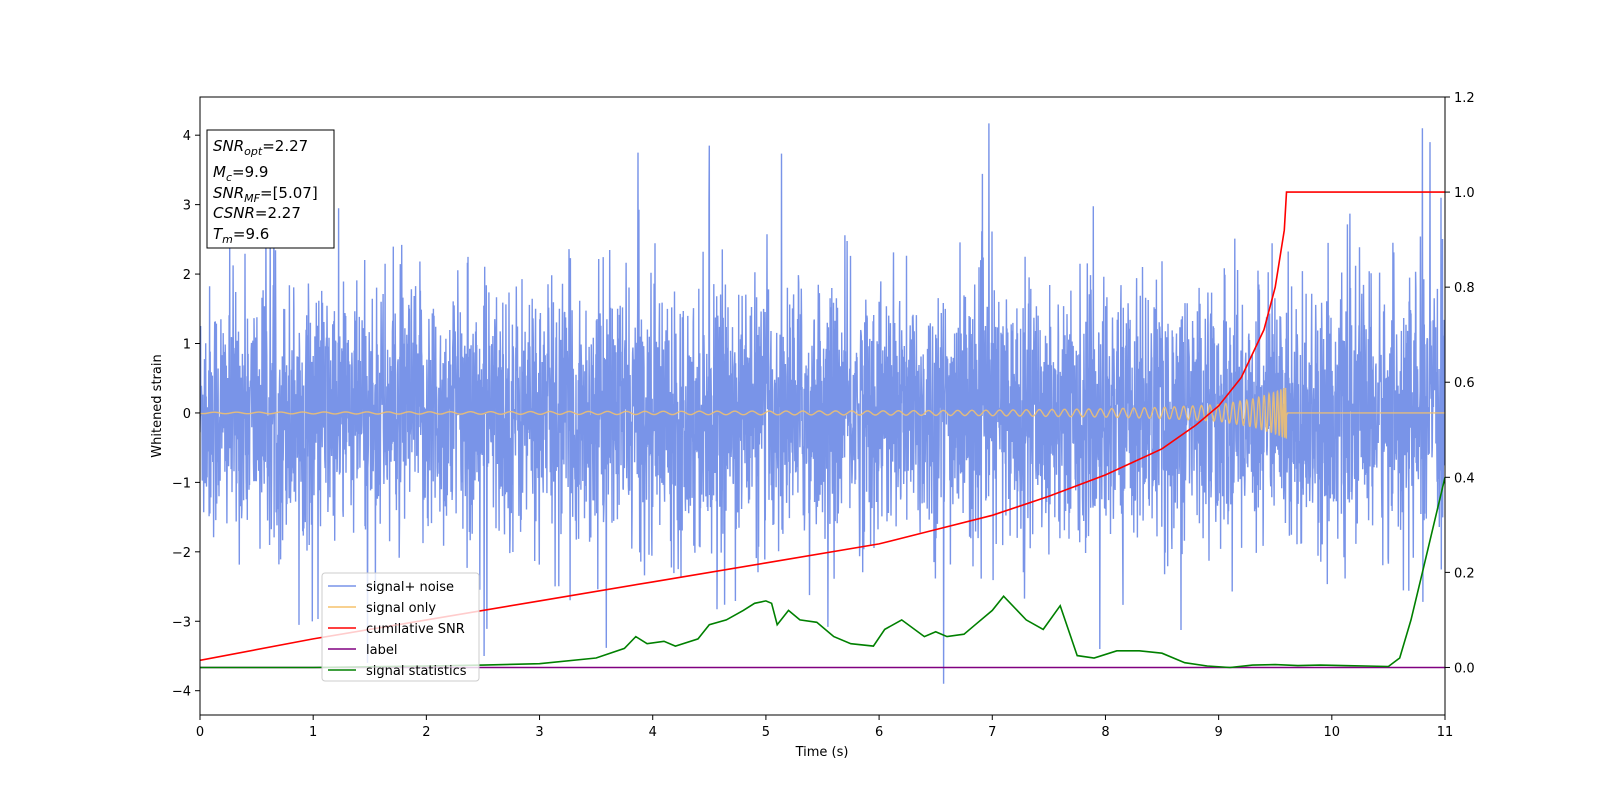 The image size is (1600, 800). What do you see at coordinates (879, 732) in the screenshot?
I see `x-tick-label: 6` at bounding box center [879, 732].